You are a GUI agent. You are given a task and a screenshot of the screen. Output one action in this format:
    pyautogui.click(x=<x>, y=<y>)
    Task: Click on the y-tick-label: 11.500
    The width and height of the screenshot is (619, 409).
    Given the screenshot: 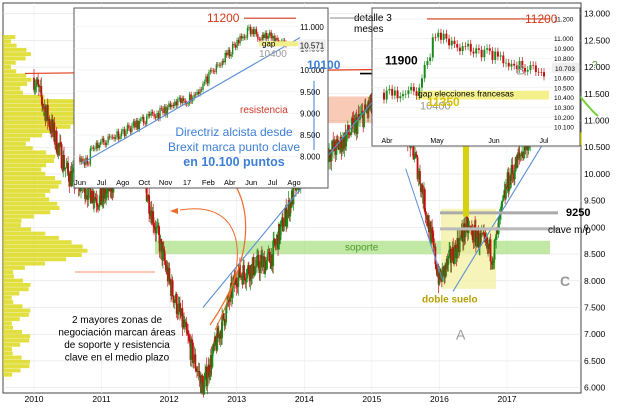 What is the action you would take?
    pyautogui.click(x=597, y=94)
    